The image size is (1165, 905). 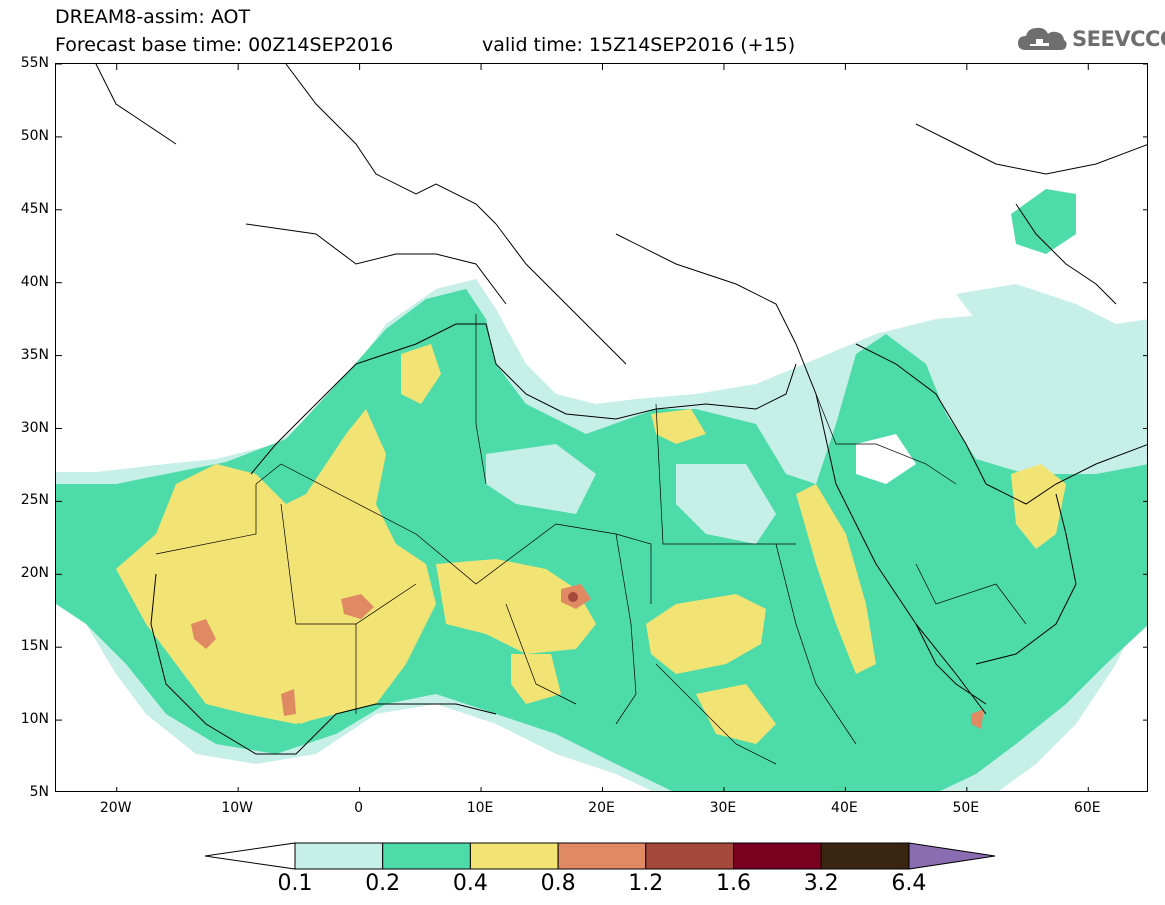 What do you see at coordinates (558, 883) in the screenshot?
I see `colorbar-label-0.8: 0.8` at bounding box center [558, 883].